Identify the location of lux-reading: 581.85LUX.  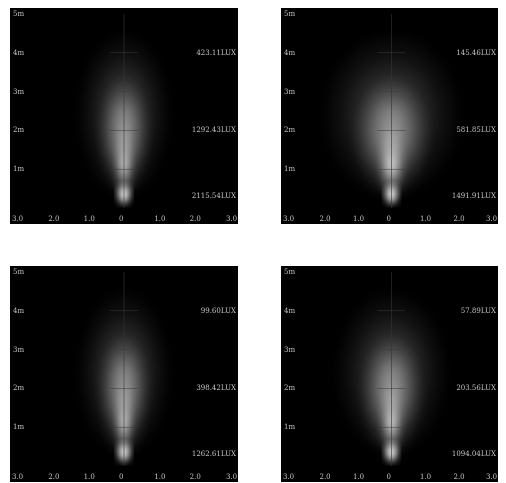
(476, 130).